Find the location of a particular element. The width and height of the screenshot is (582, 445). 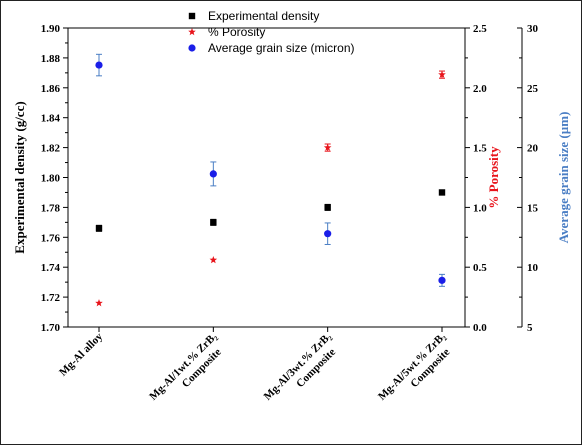

left-tick-label: 1.84 is located at coordinates (51, 119).